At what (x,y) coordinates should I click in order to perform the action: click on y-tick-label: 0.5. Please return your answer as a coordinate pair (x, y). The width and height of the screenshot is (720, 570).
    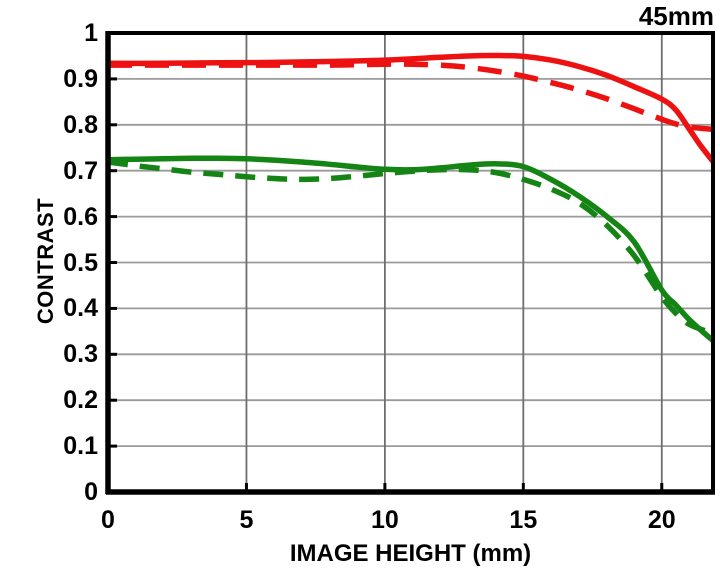
    Looking at the image, I should click on (80, 262).